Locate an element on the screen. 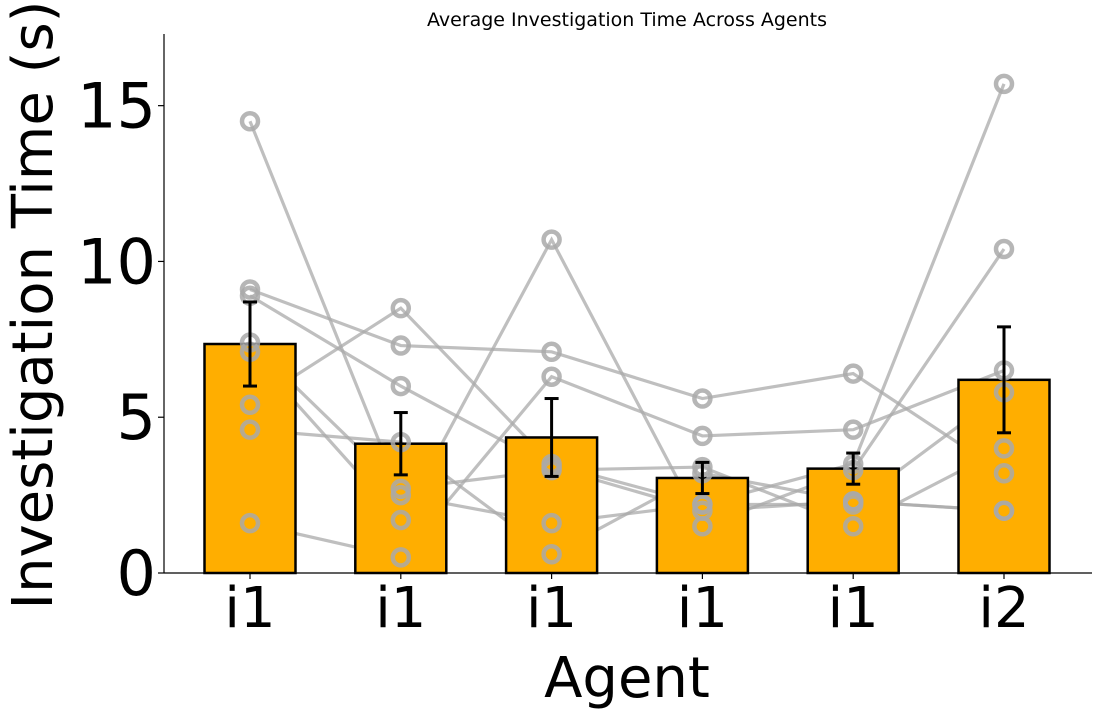 This screenshot has width=1102, height=717. x-tick-label: i2 is located at coordinates (1003, 608).